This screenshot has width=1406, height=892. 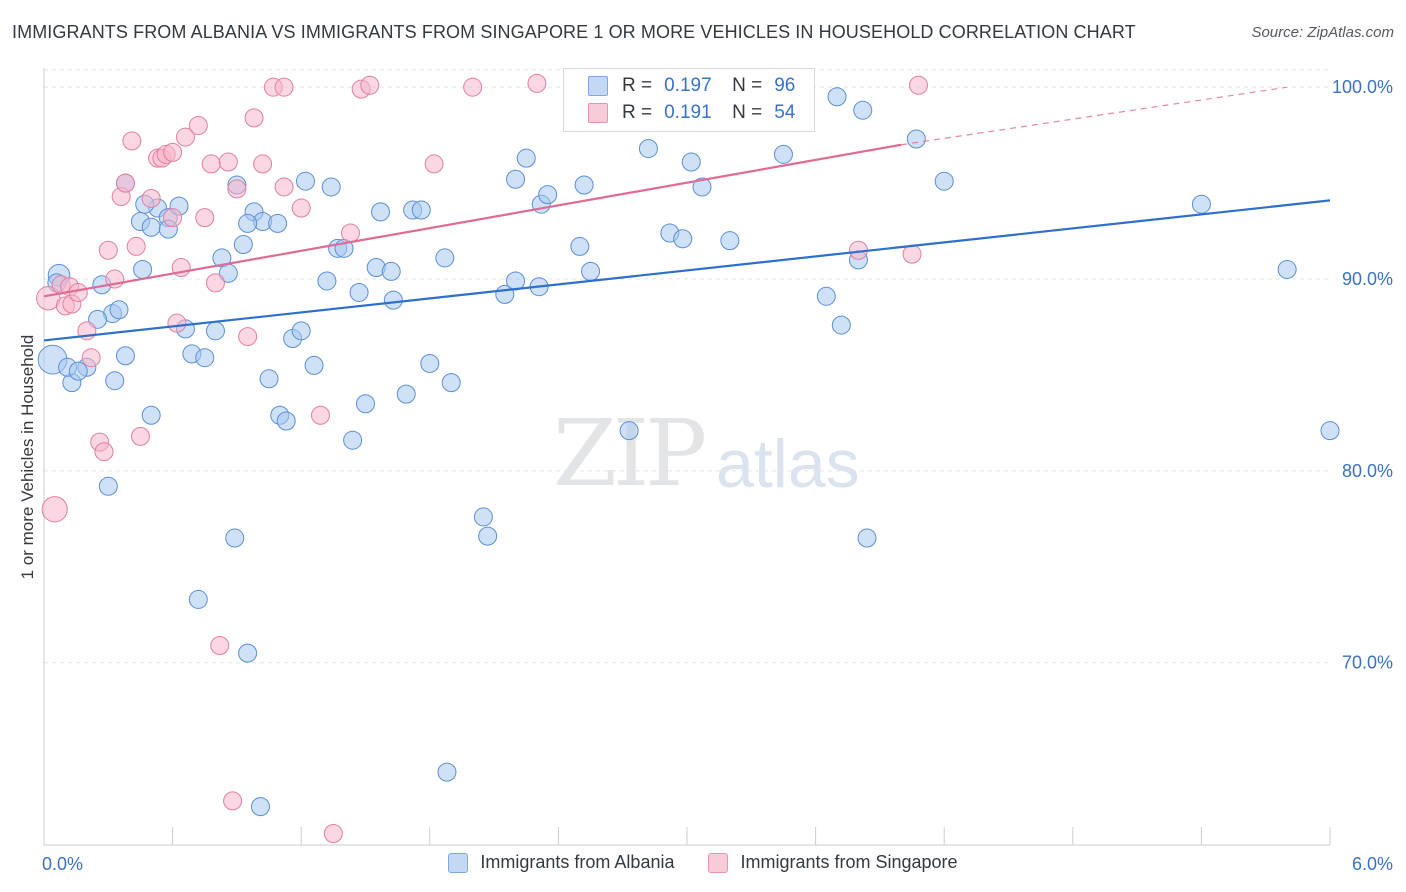 I want to click on watermark-zip: ZIP, so click(x=630, y=453).